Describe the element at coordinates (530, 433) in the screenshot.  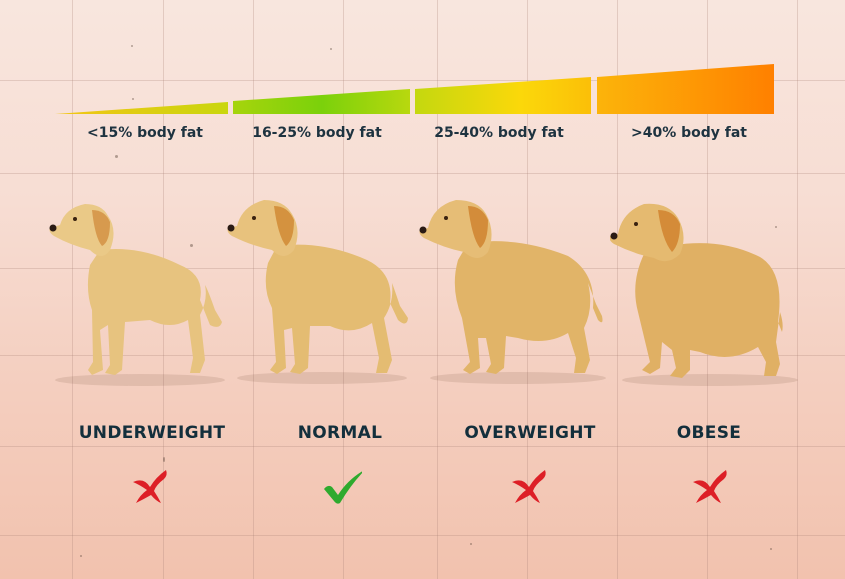
I see `category-label-overweight: OVERWEIGHT` at that location.